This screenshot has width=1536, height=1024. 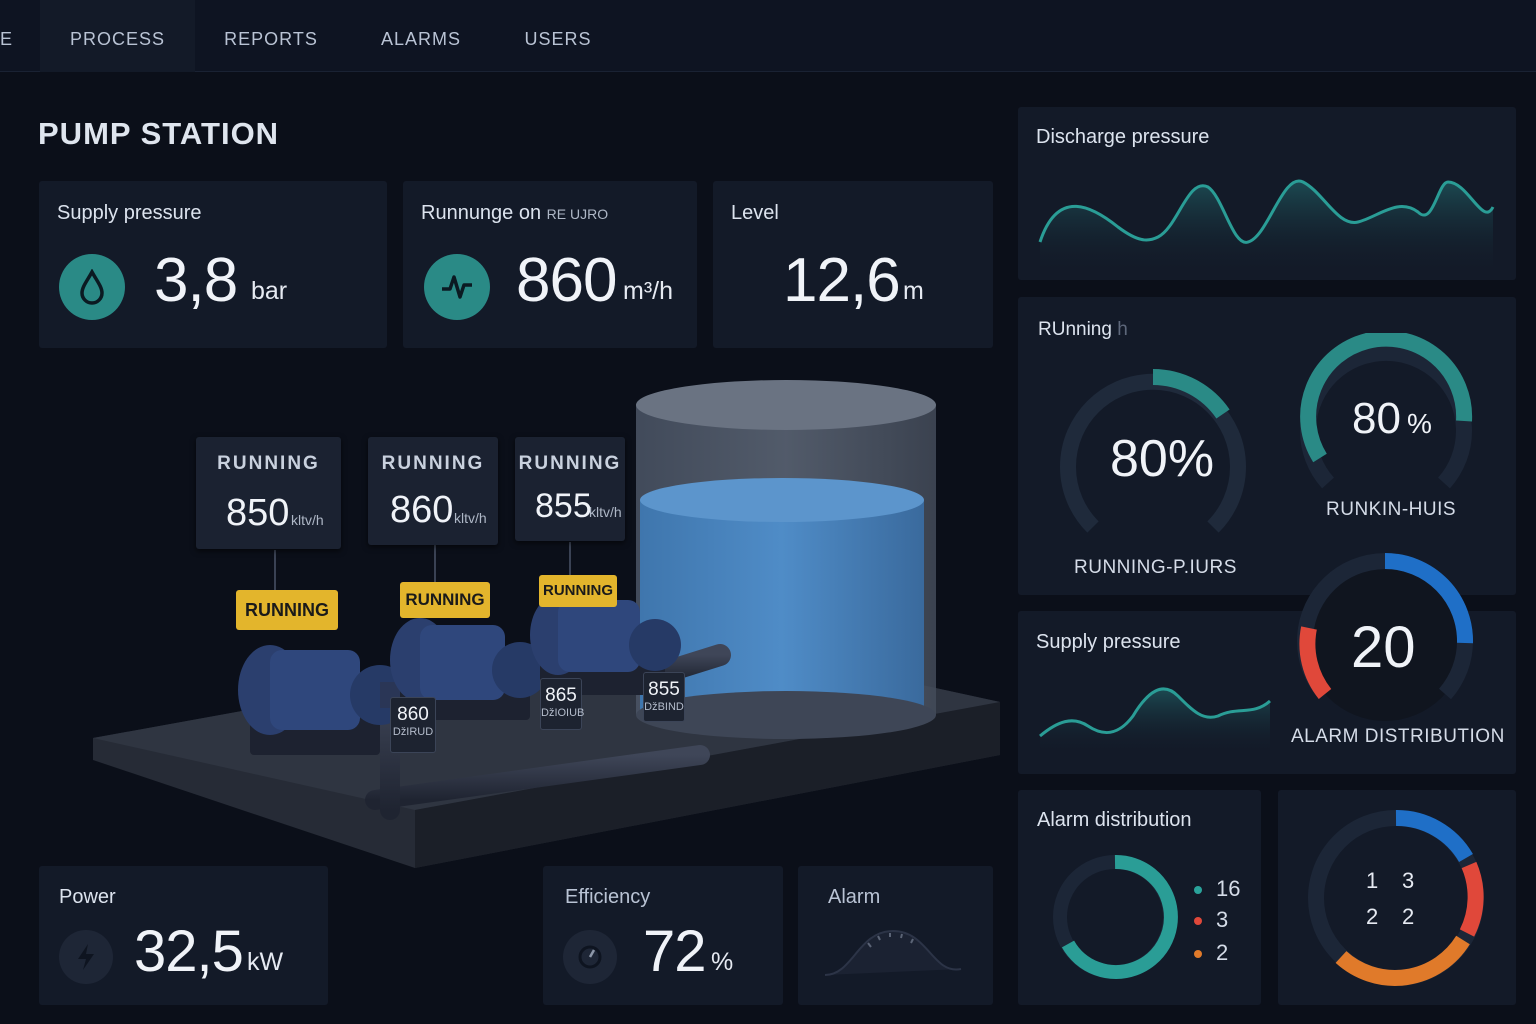 What do you see at coordinates (1155, 567) in the screenshot?
I see `running-gauge-1-label: RUNNING-P.IURS` at bounding box center [1155, 567].